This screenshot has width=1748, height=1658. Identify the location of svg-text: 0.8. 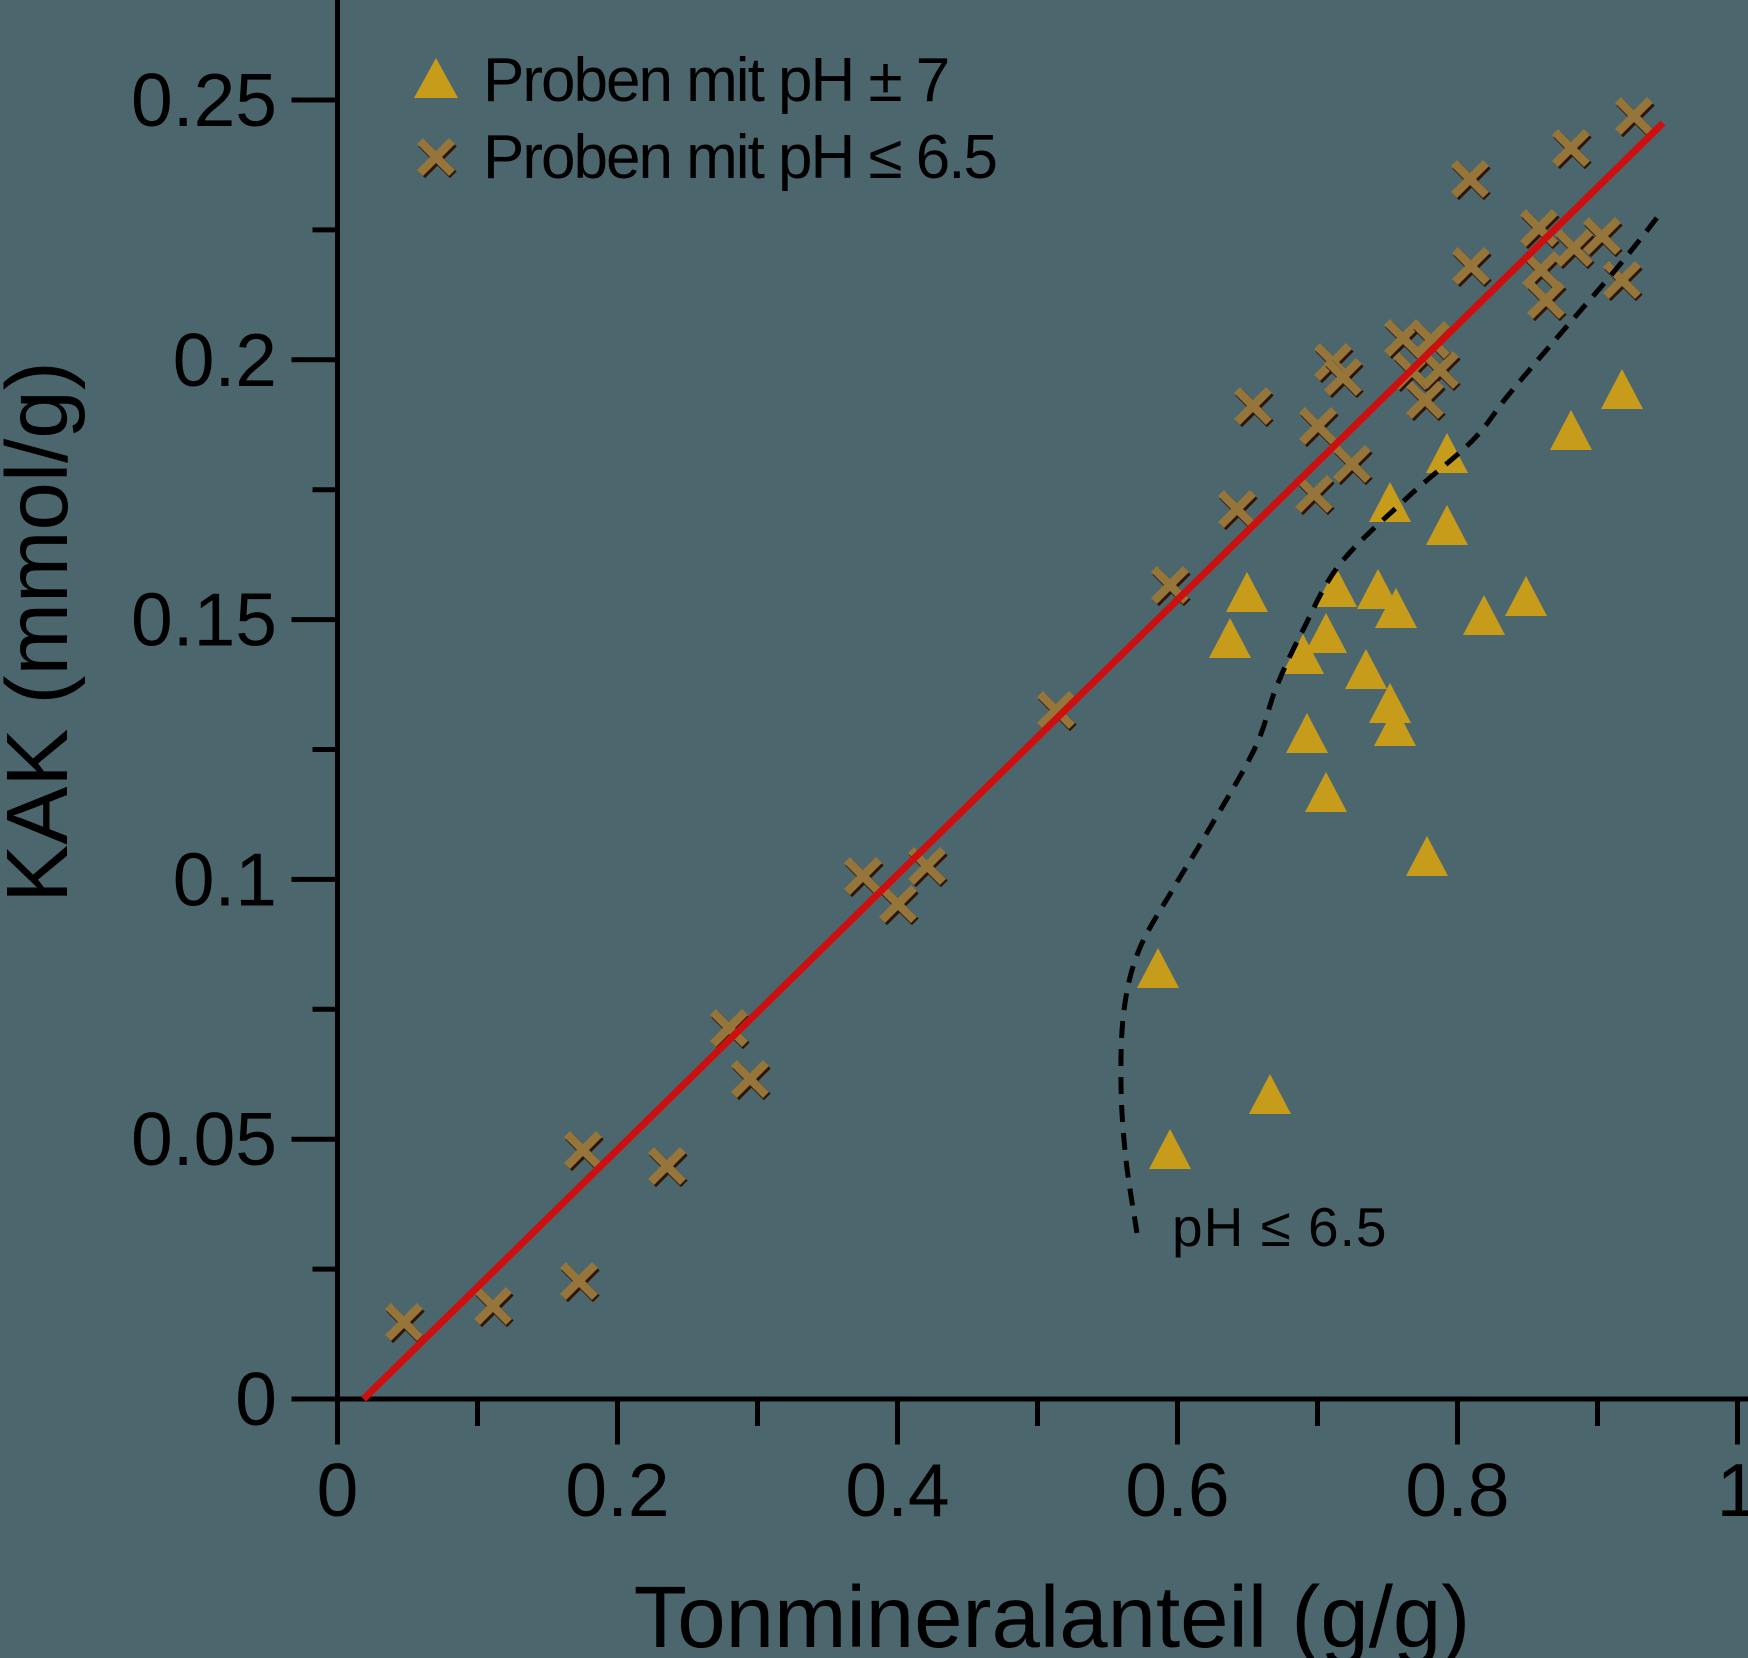
(1457, 1490).